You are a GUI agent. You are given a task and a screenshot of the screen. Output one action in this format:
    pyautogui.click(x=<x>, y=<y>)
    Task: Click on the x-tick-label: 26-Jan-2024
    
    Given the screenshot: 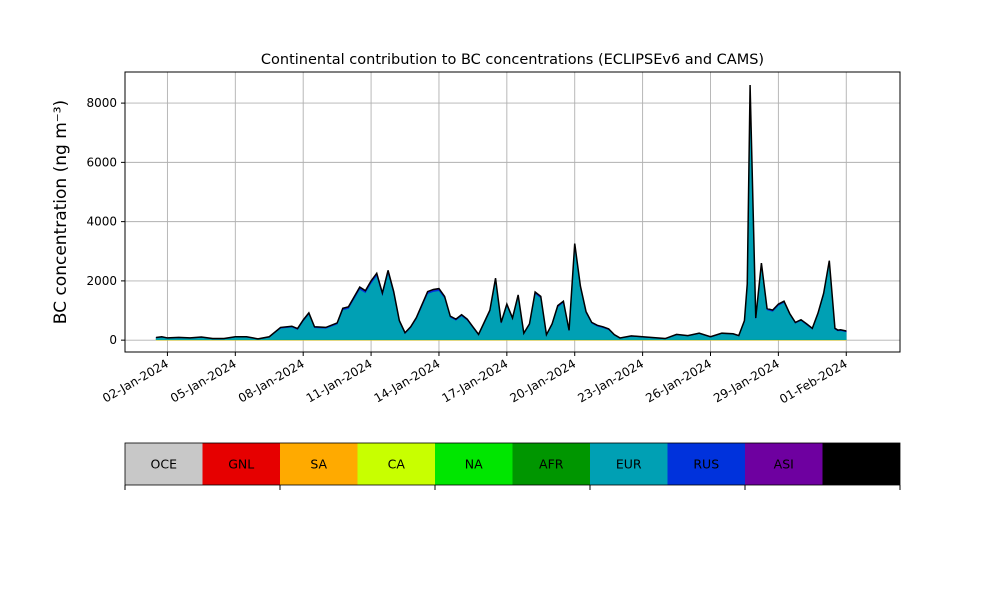 What is the action you would take?
    pyautogui.click(x=678, y=380)
    